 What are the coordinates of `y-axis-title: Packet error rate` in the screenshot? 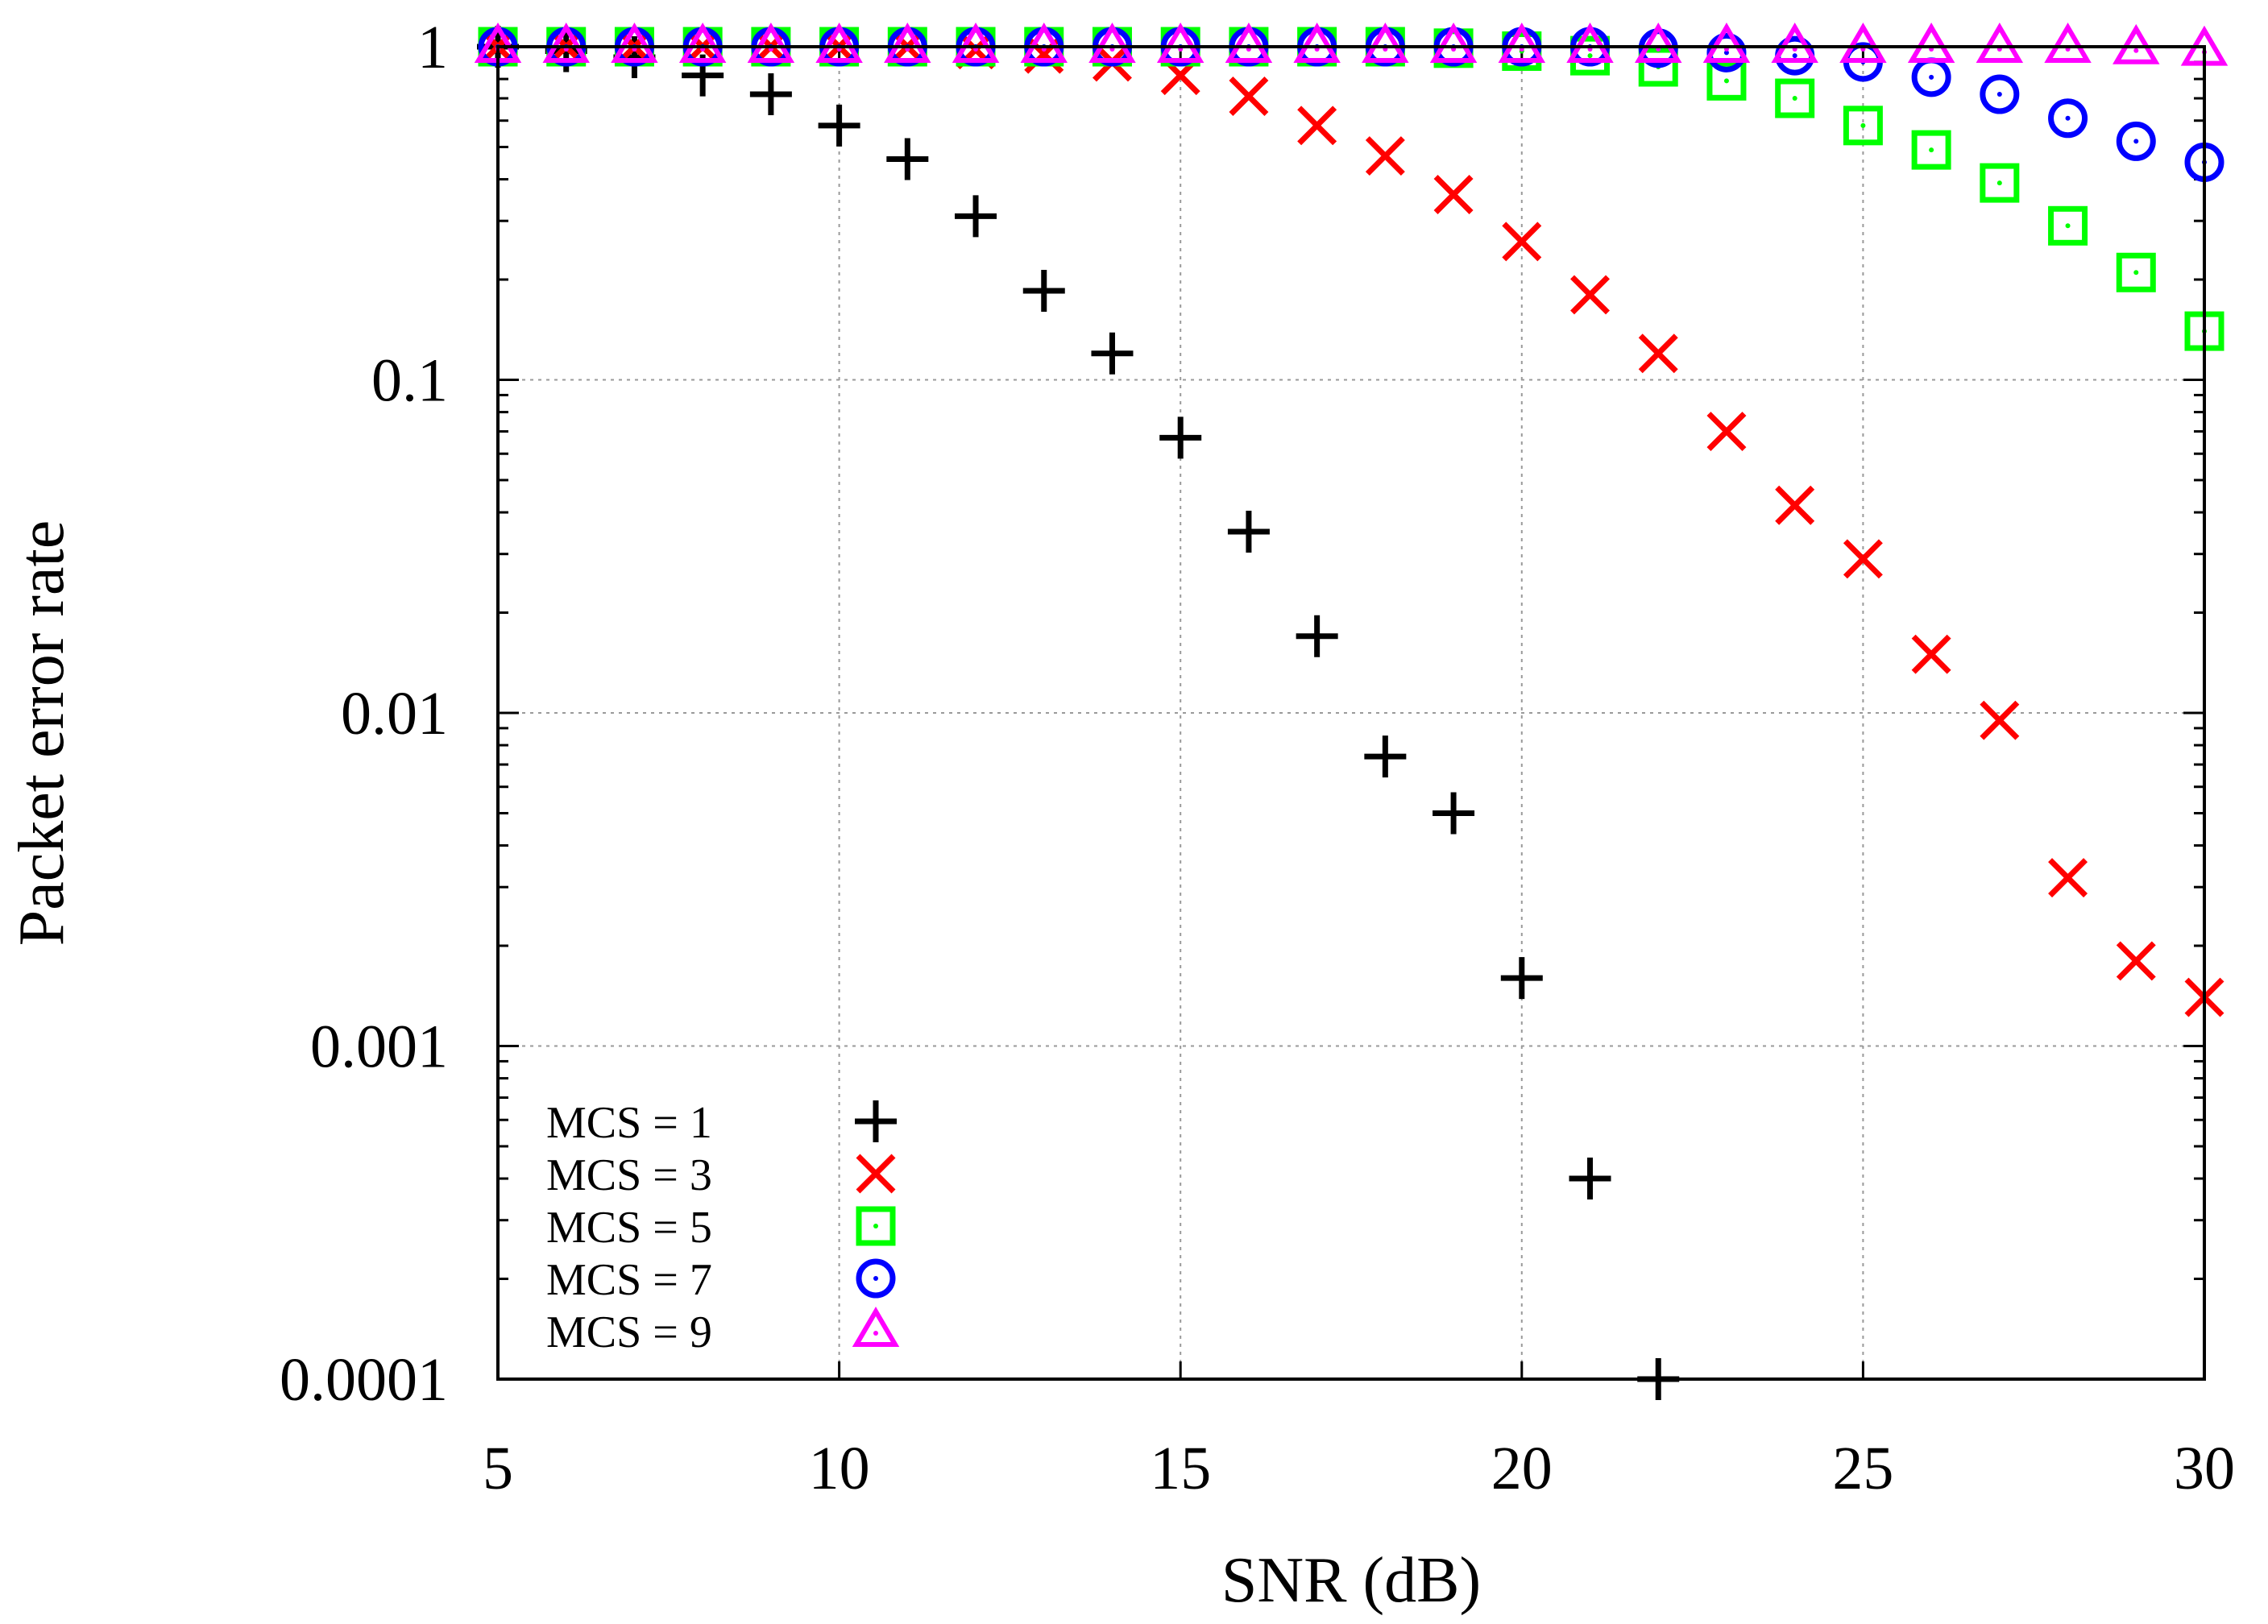 It's located at (41, 733).